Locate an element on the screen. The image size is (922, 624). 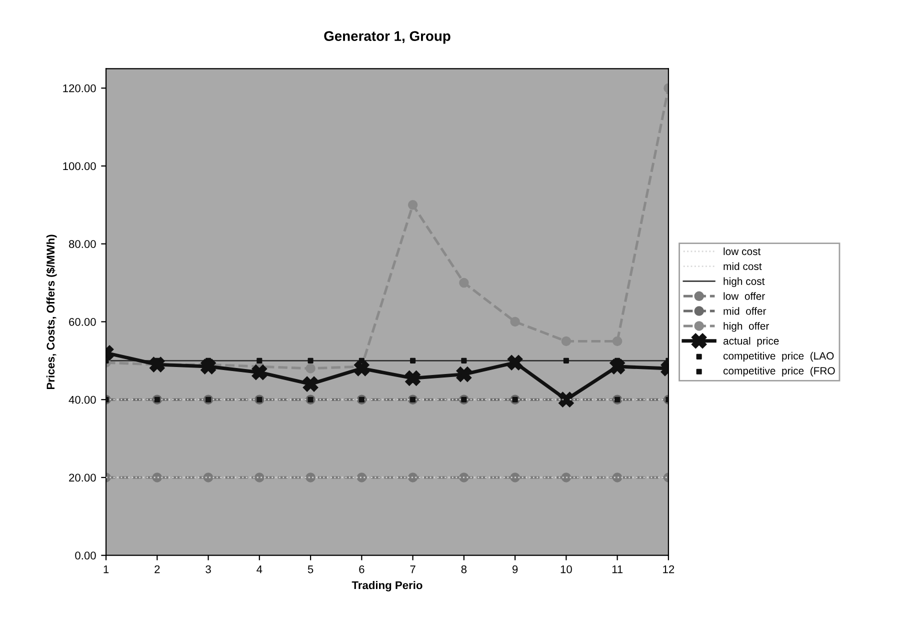
legend-label: mid offer is located at coordinates (745, 311).